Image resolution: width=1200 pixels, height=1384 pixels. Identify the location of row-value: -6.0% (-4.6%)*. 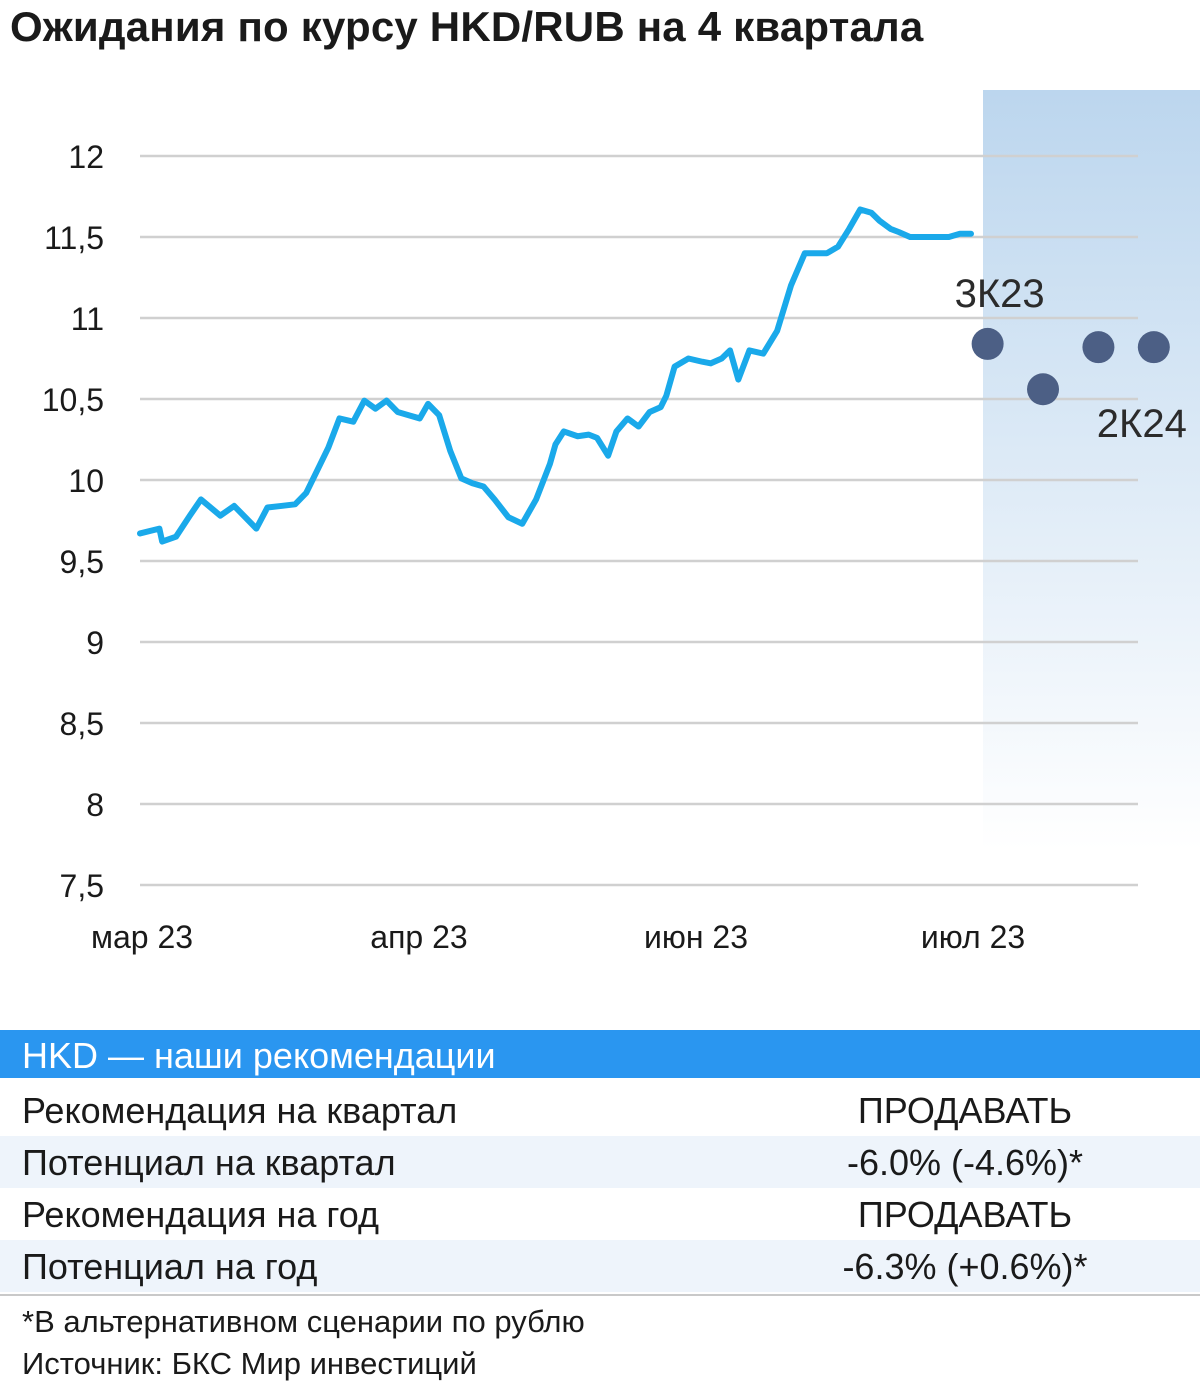
(965, 1162).